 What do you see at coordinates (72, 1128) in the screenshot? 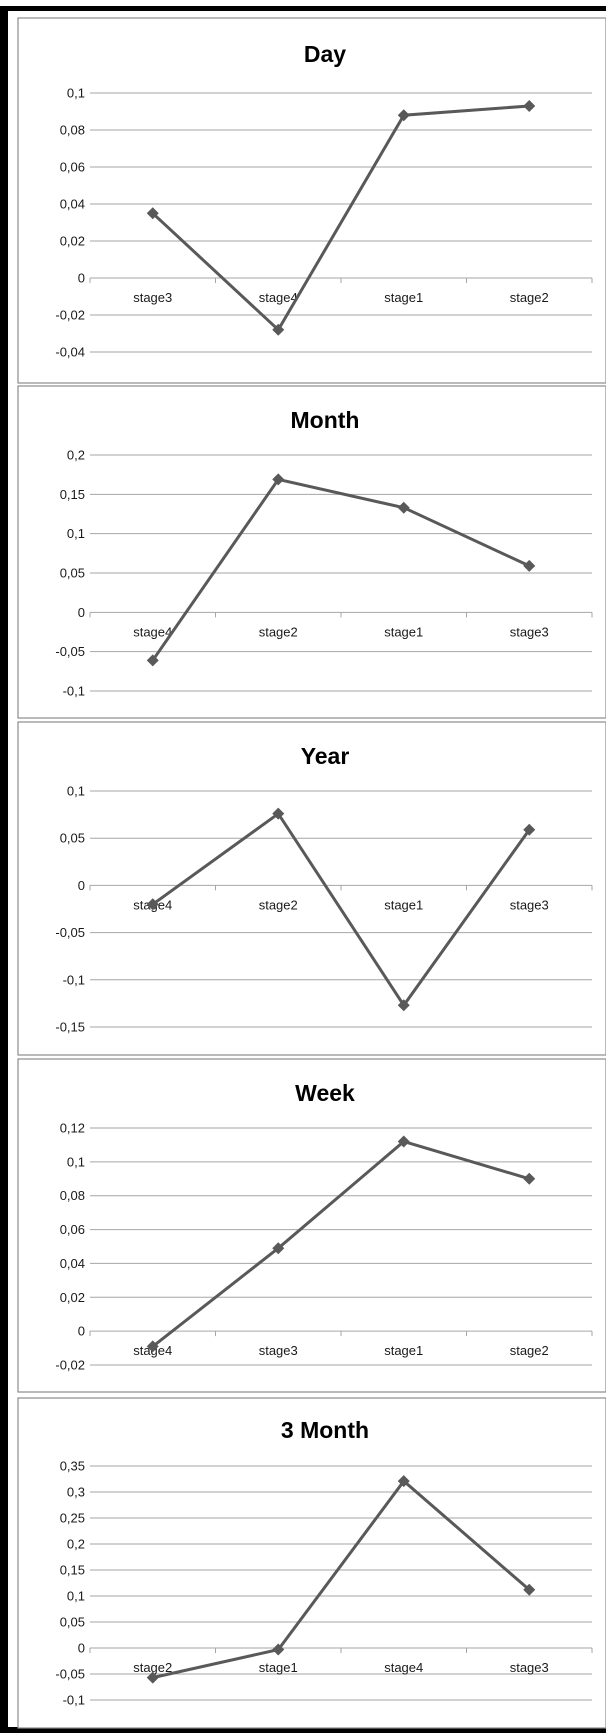
I see `y-tick-label: 0,12` at bounding box center [72, 1128].